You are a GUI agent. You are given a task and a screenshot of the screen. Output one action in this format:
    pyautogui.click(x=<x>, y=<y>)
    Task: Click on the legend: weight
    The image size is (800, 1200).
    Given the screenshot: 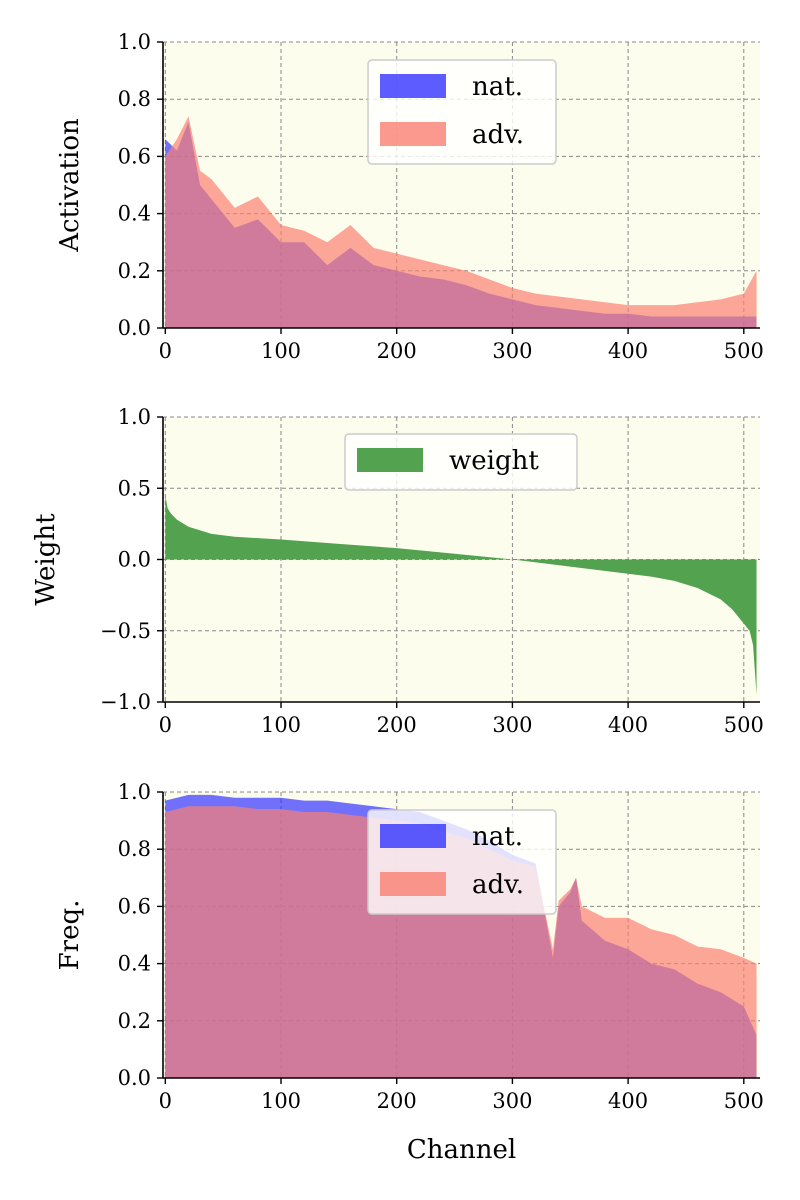 What is the action you would take?
    pyautogui.click(x=461, y=462)
    